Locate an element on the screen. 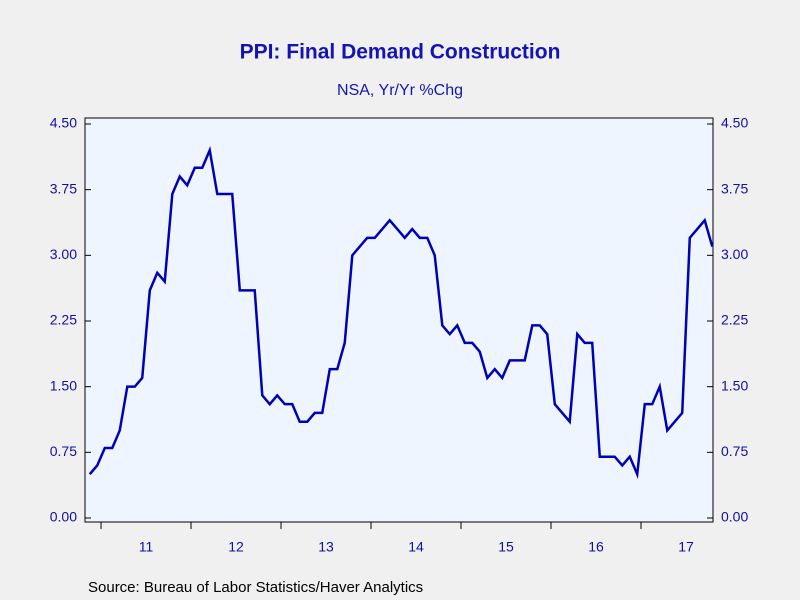 The width and height of the screenshot is (800, 600). y-tick-label: 0.75 is located at coordinates (63, 451).